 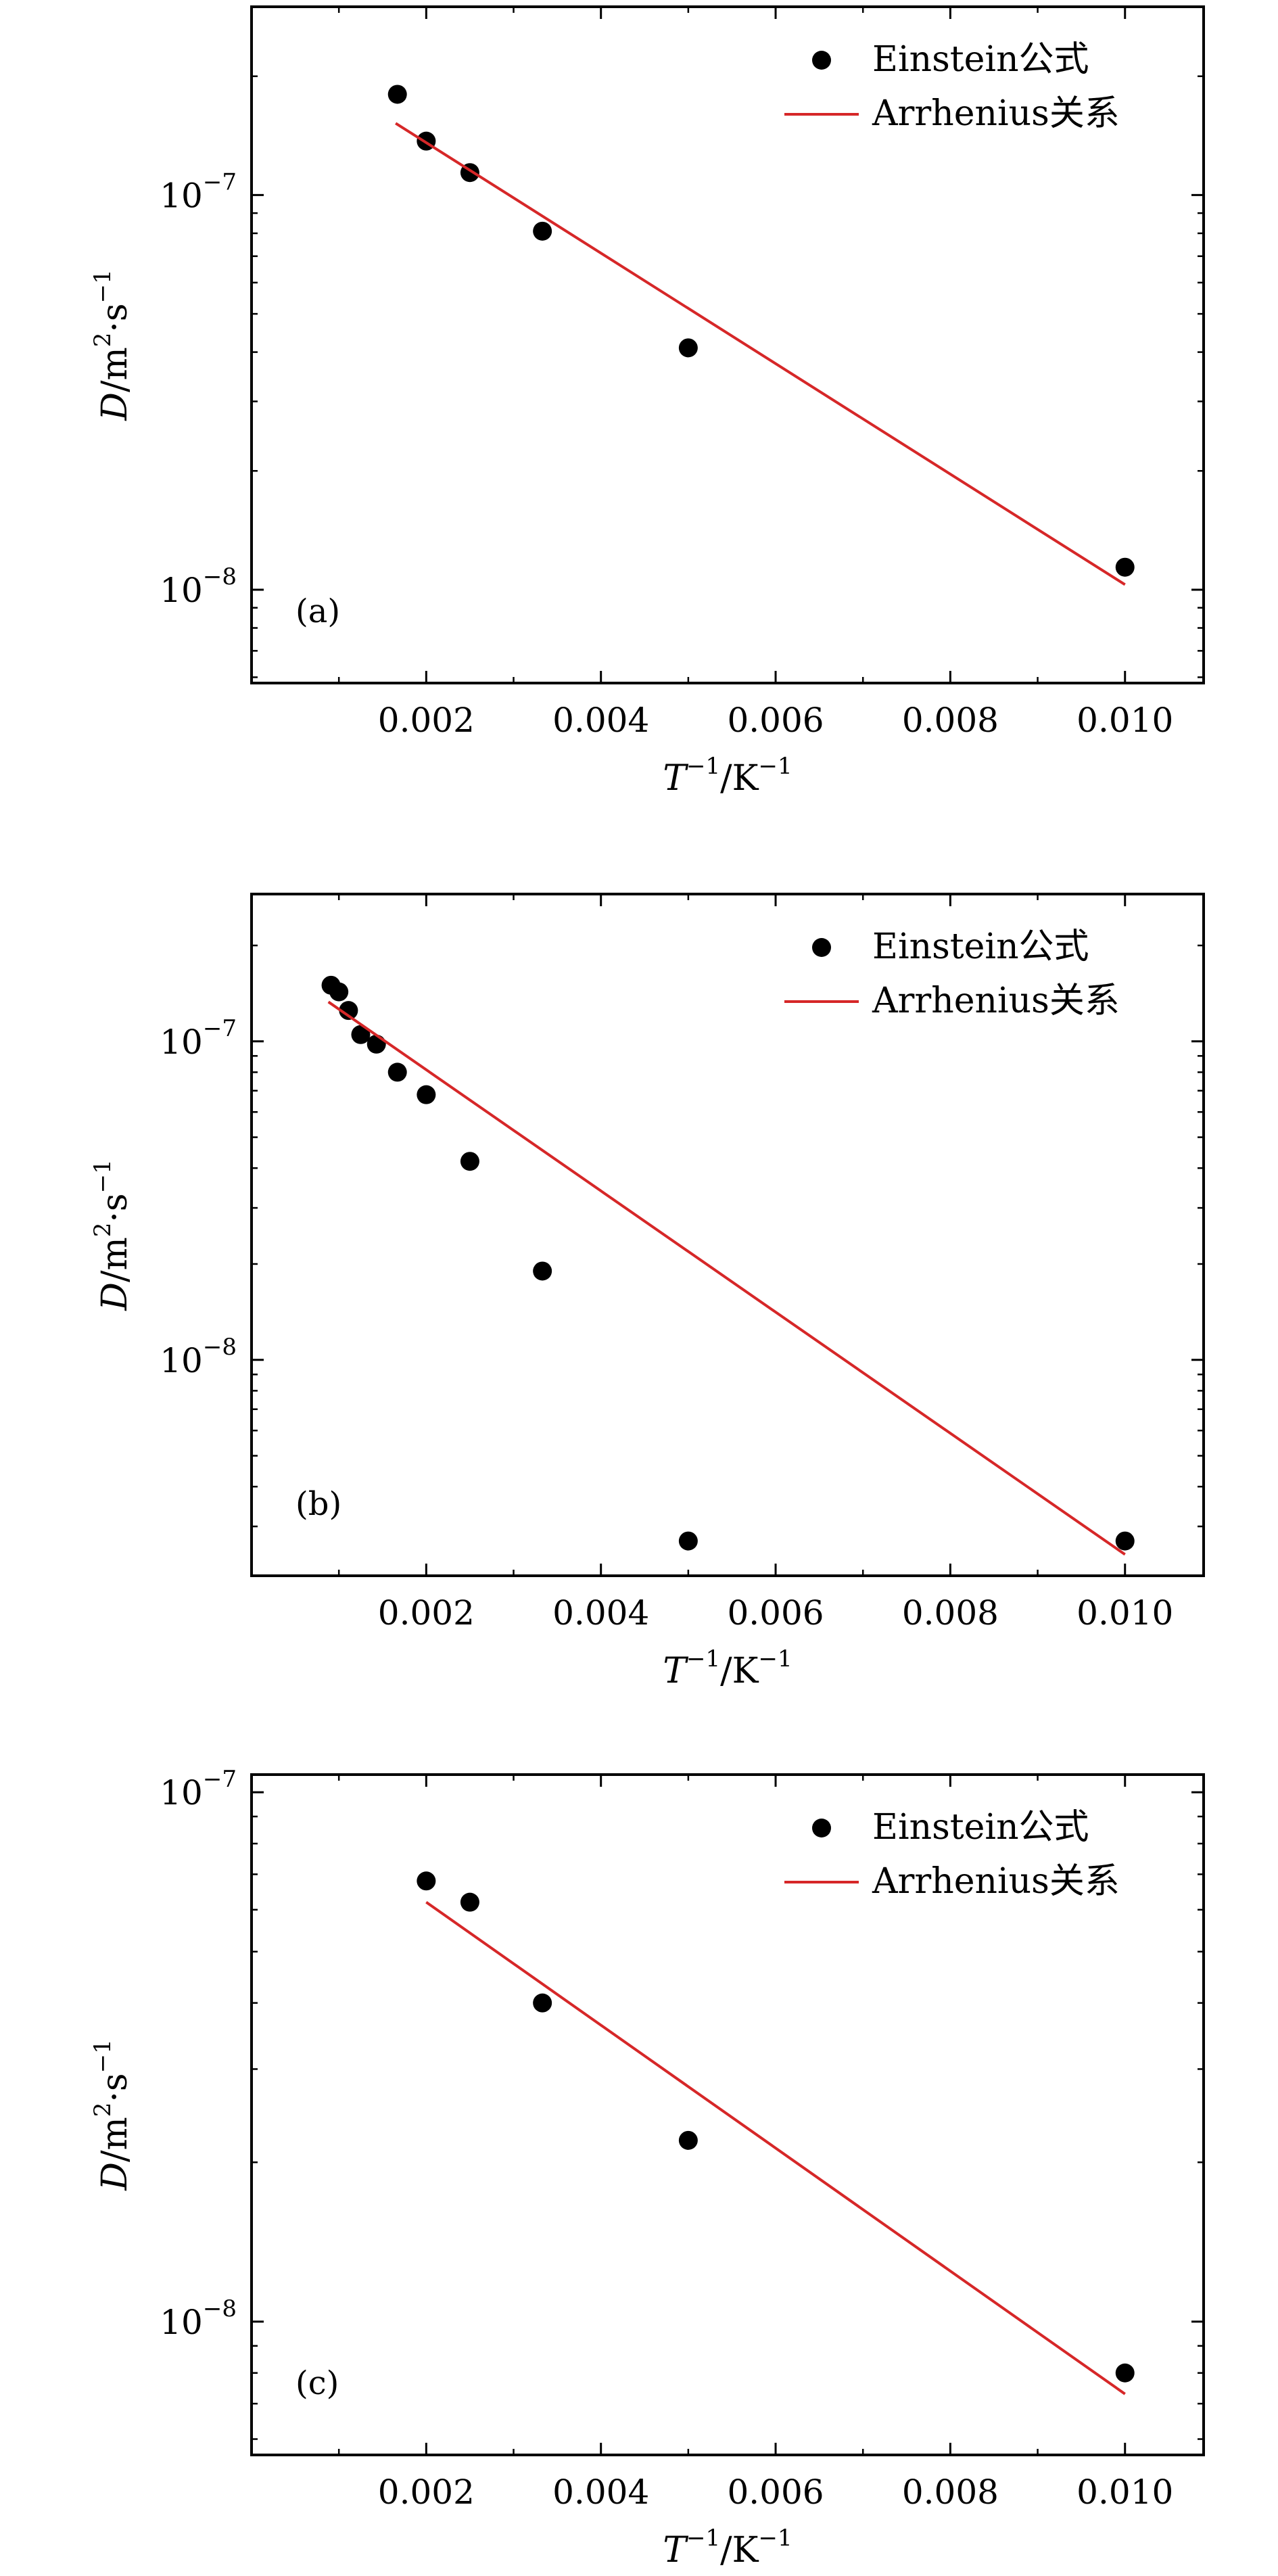 What do you see at coordinates (317, 2383) in the screenshot?
I see `panel-label: (c)` at bounding box center [317, 2383].